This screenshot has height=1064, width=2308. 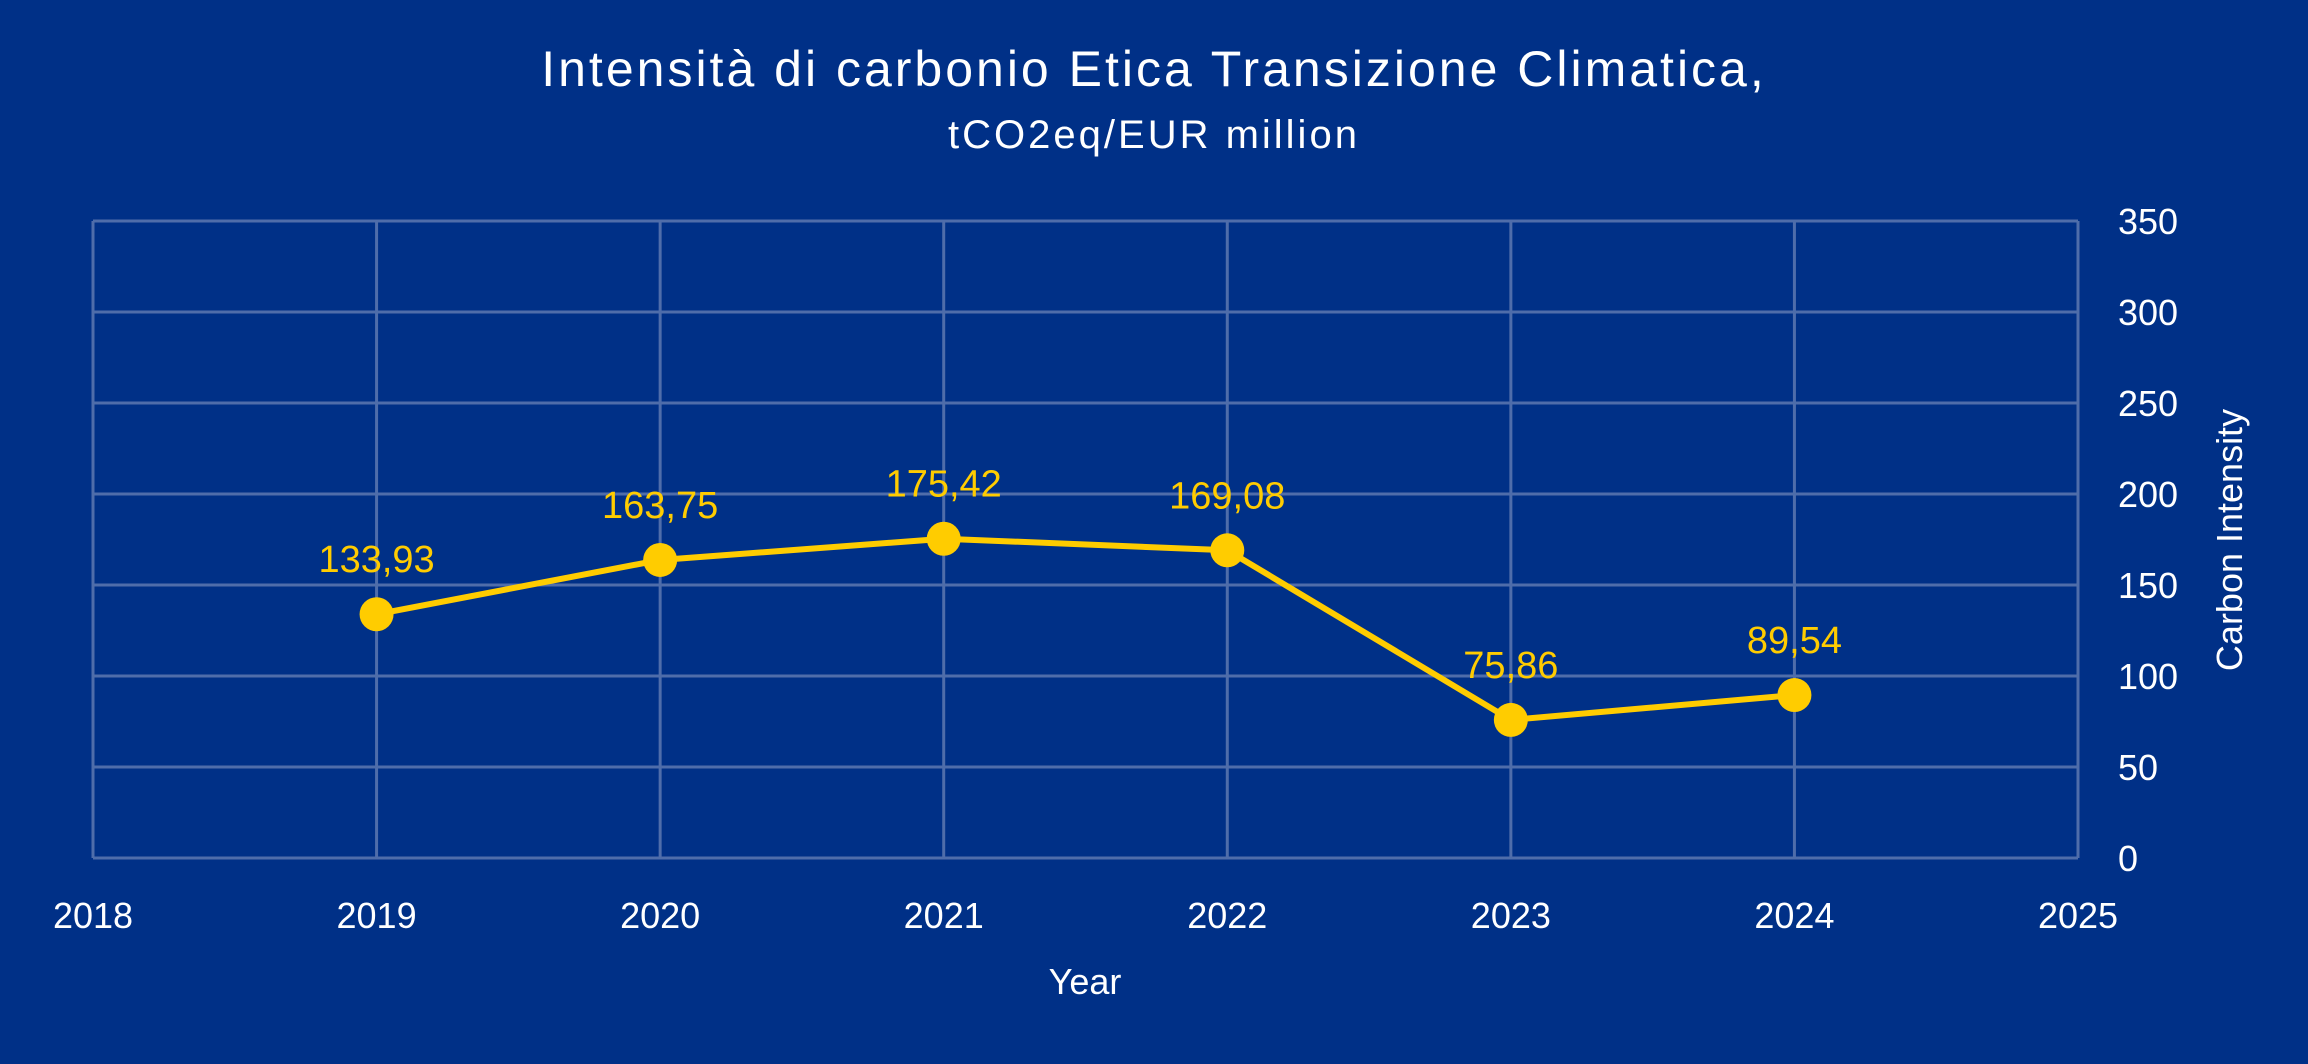 I want to click on data-label: 169,08, so click(x=1227, y=496).